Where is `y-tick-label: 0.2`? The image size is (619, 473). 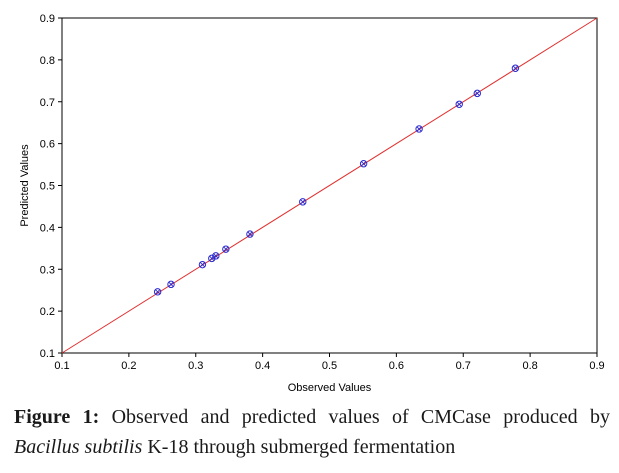
y-tick-label: 0.2 is located at coordinates (47, 312).